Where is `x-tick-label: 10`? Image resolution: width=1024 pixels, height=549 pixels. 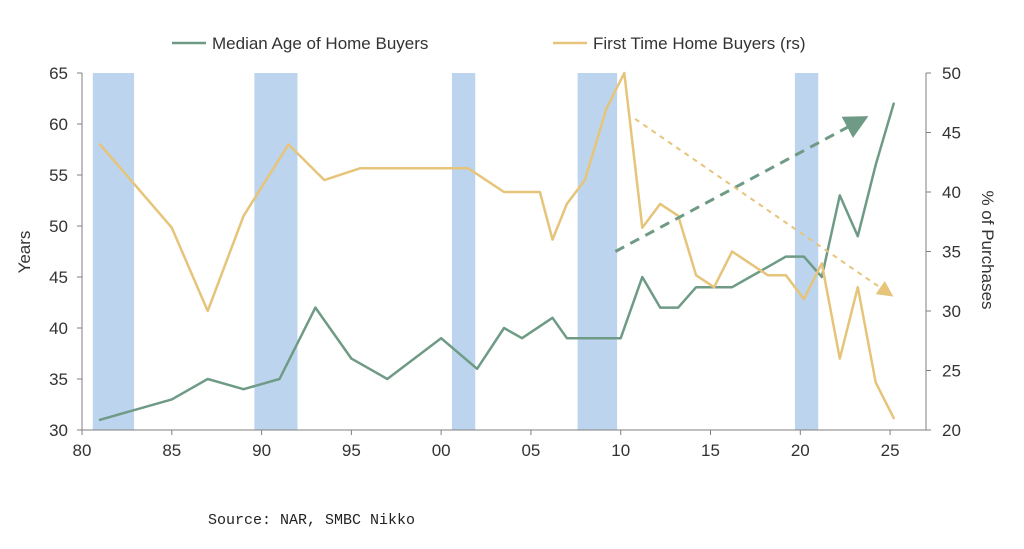
x-tick-label: 10 is located at coordinates (620, 450).